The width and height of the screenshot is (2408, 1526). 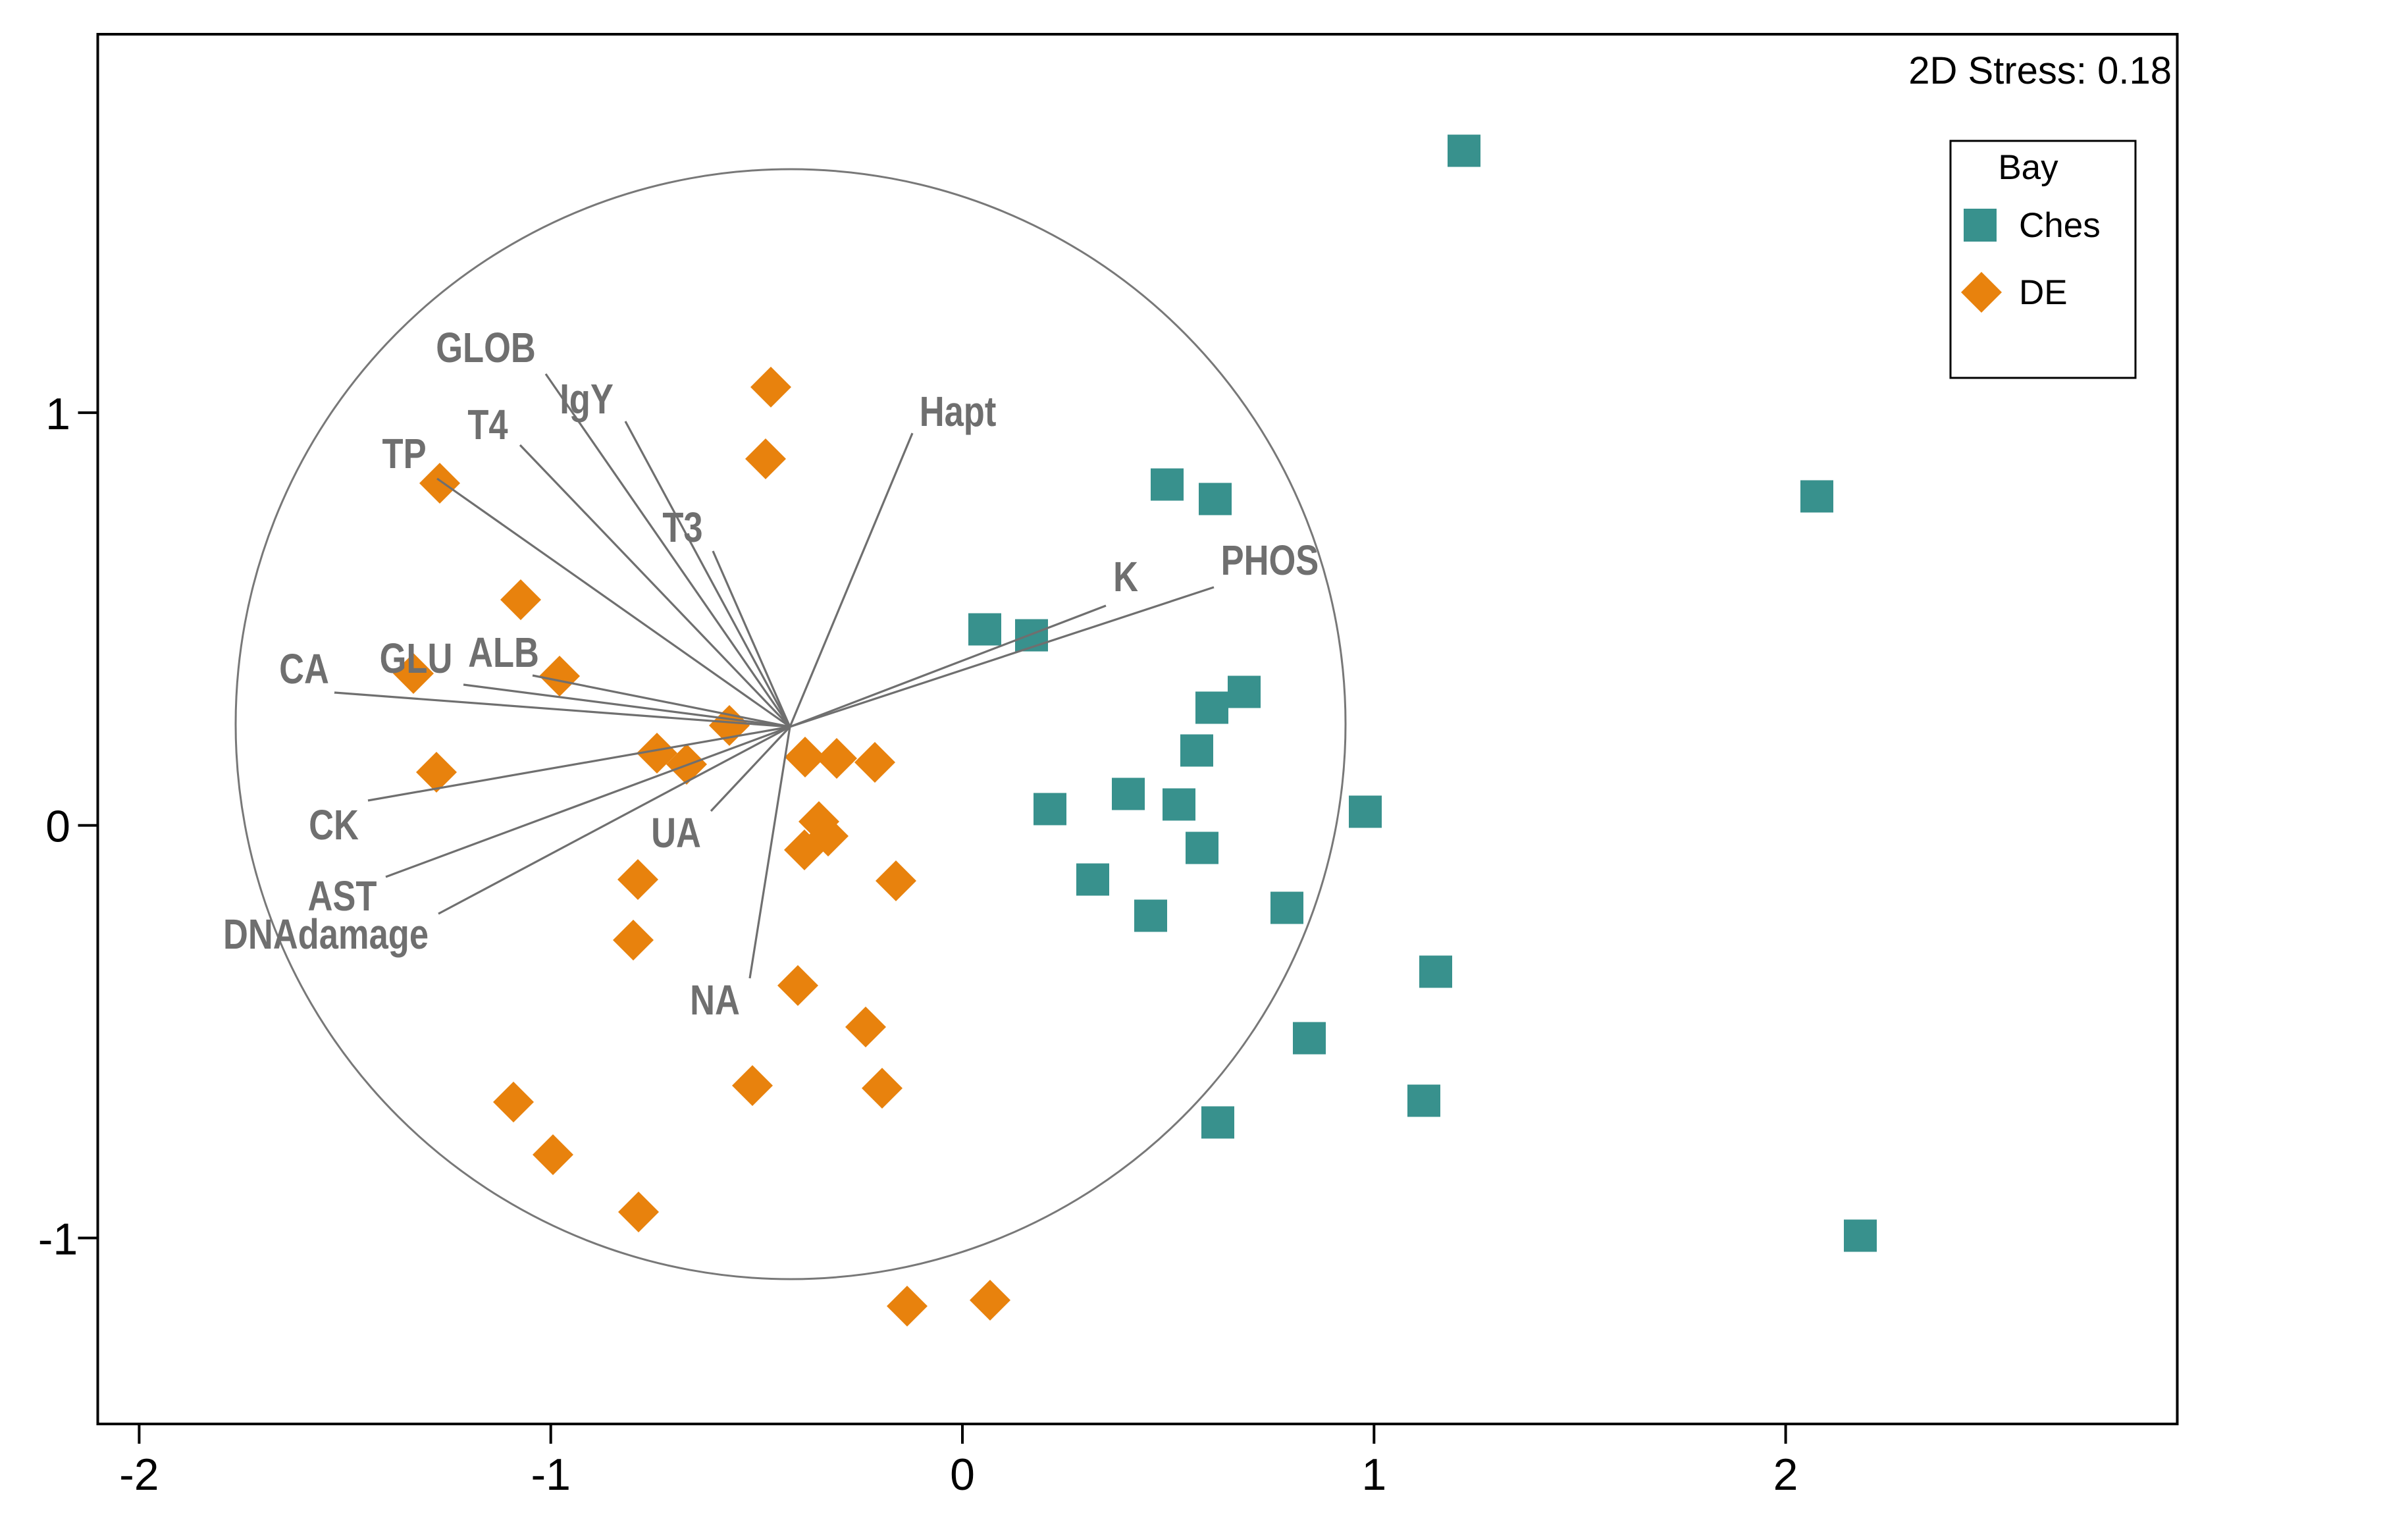 What do you see at coordinates (405, 453) in the screenshot?
I see `svg-text: TP` at bounding box center [405, 453].